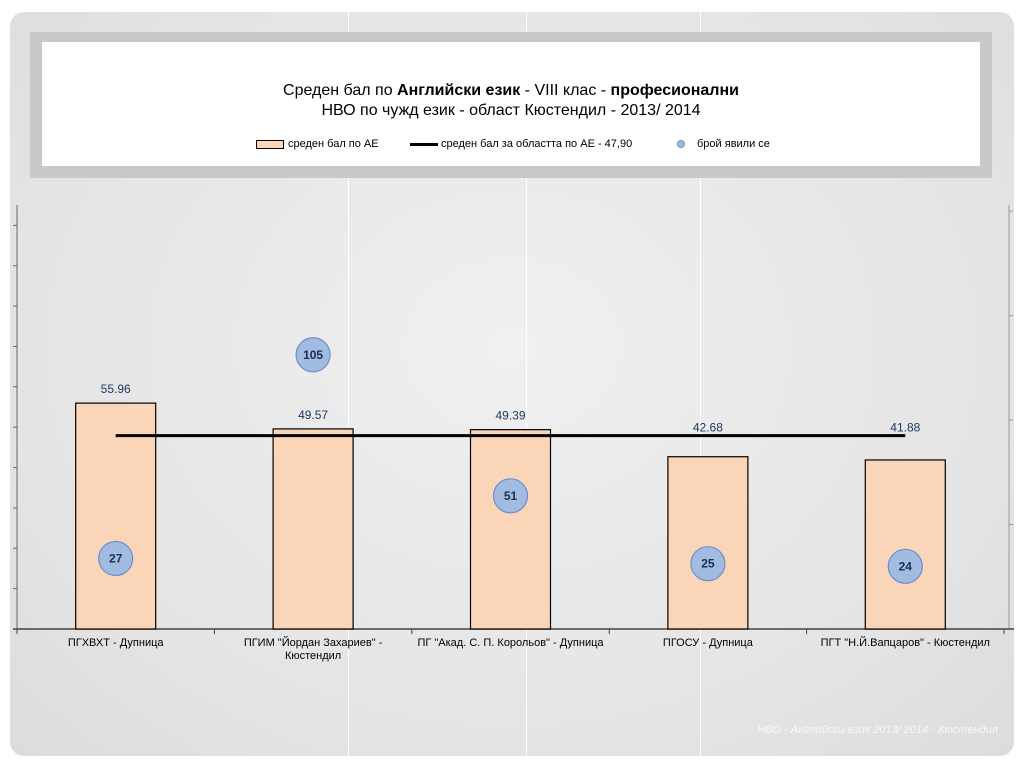 This screenshot has height=768, width=1024. What do you see at coordinates (116, 389) in the screenshot?
I see `bar-value-label: 55.96` at bounding box center [116, 389].